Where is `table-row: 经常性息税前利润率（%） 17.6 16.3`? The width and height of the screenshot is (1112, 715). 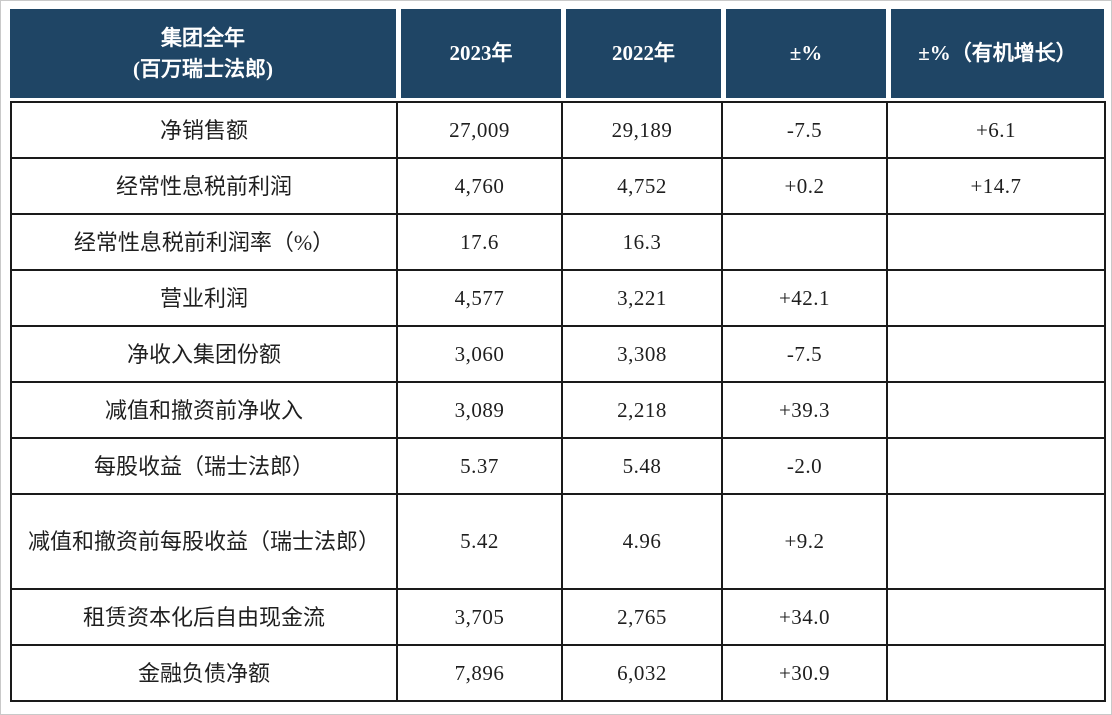
table-row: 经常性息税前利润率（%） 17.6 16.3 is located at coordinates (558, 242).